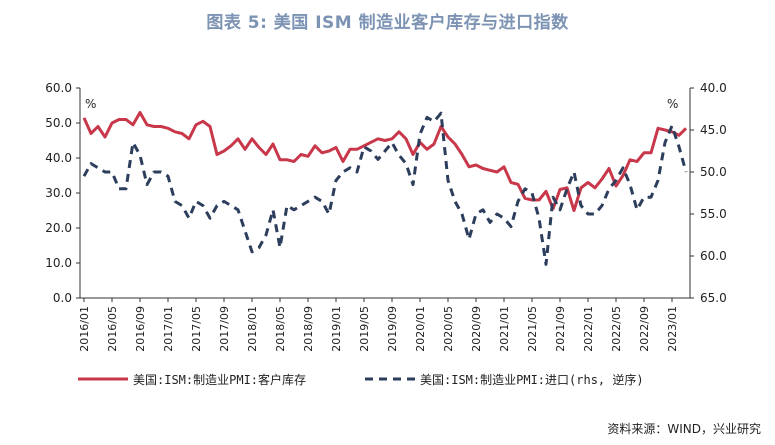 The image size is (775, 445). Describe the element at coordinates (58, 158) in the screenshot. I see `left-tick-label: 40.0` at that location.